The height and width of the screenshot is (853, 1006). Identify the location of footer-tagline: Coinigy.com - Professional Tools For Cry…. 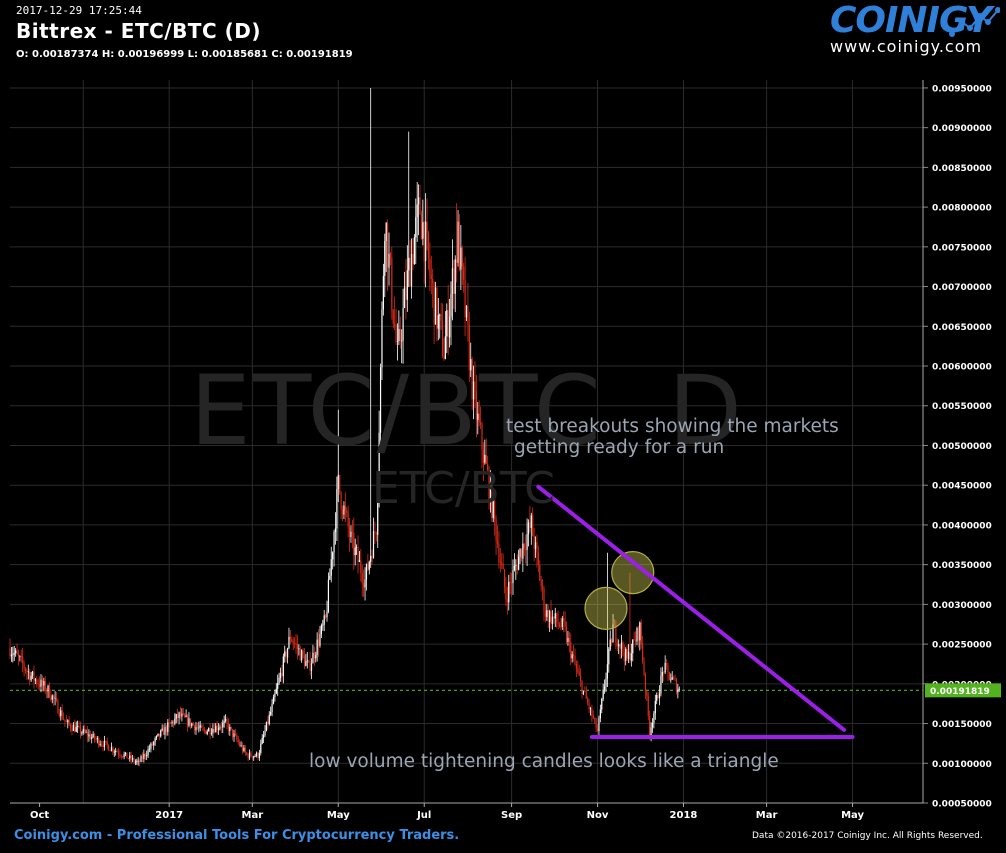
(237, 835).